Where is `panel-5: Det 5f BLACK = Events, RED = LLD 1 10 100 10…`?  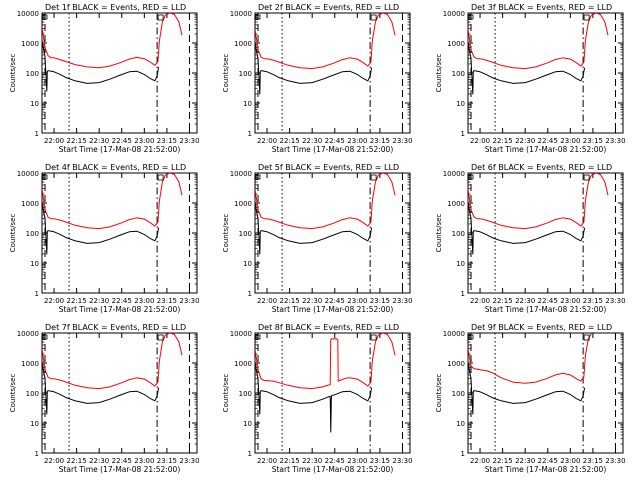
panel-5: Det 5f BLACK = Events, RED = LLD 1 10 100 10… is located at coordinates (317, 238).